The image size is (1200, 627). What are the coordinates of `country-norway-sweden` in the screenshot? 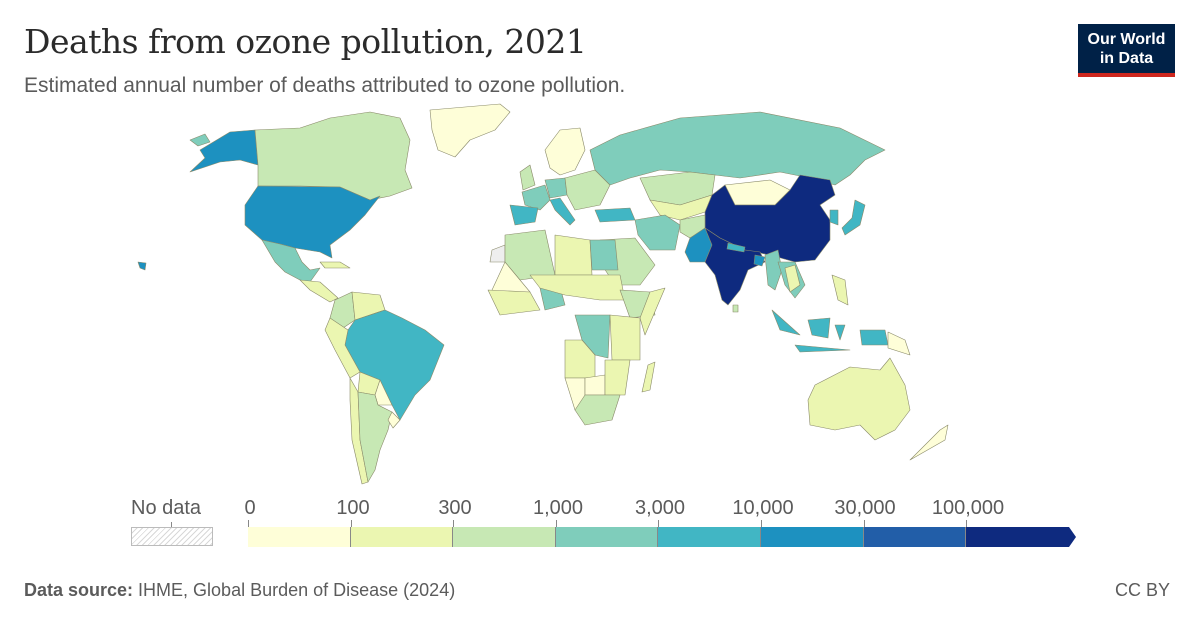 It's located at (565, 151).